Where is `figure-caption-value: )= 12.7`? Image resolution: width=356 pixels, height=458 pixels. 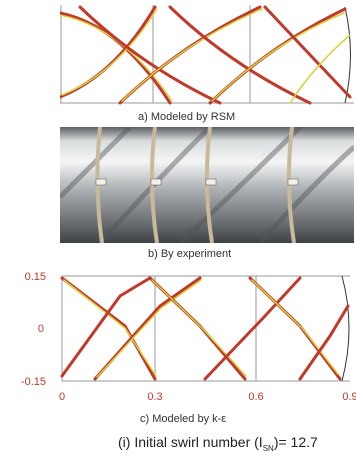
figure-caption-value: )= 12.7 is located at coordinates (295, 442).